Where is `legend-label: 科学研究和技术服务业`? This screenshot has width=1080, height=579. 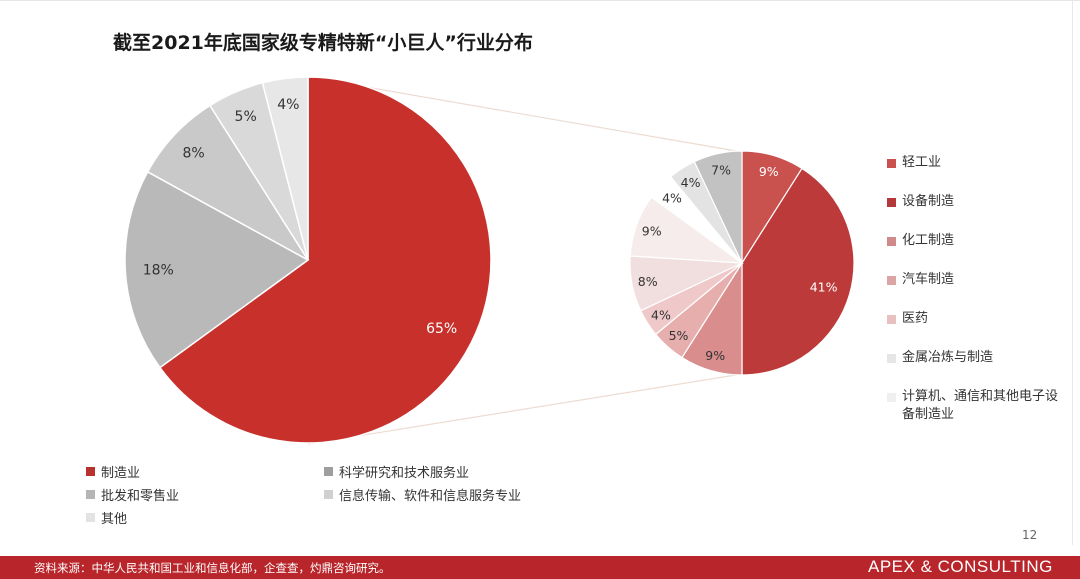
legend-label: 科学研究和技术服务业 is located at coordinates (404, 473).